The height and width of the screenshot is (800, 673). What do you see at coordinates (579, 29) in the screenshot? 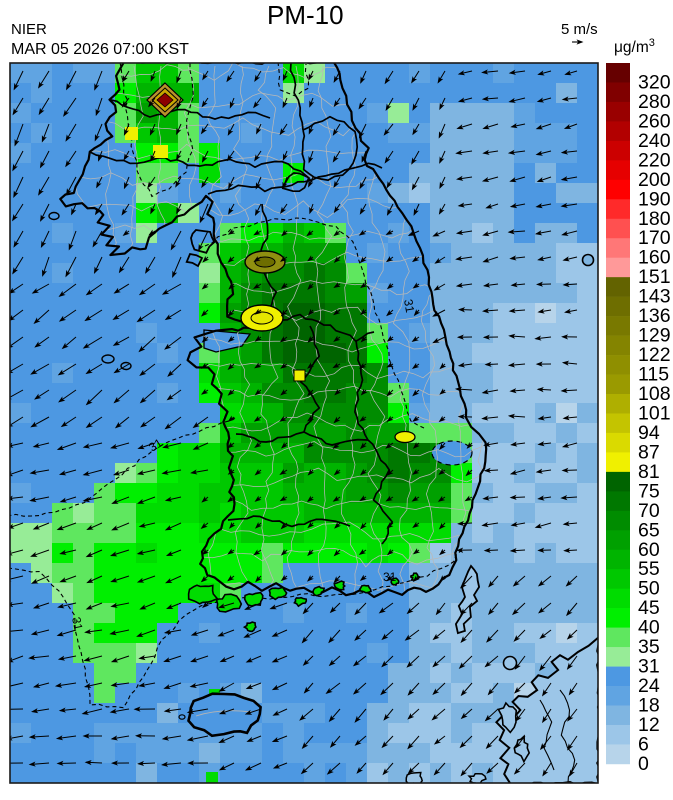
I see `svg-text: 5 m/s` at bounding box center [579, 29].